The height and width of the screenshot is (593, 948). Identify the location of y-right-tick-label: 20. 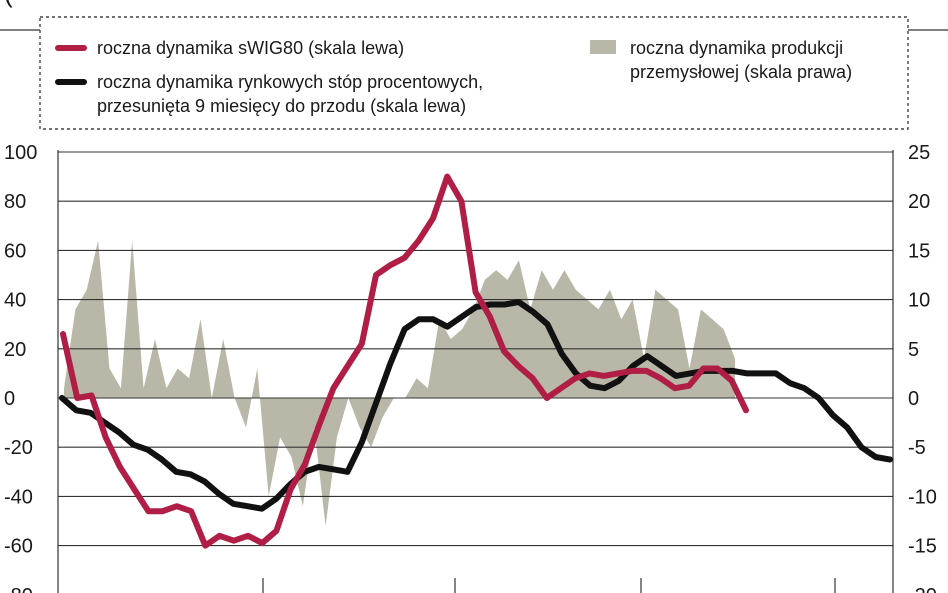
(919, 202).